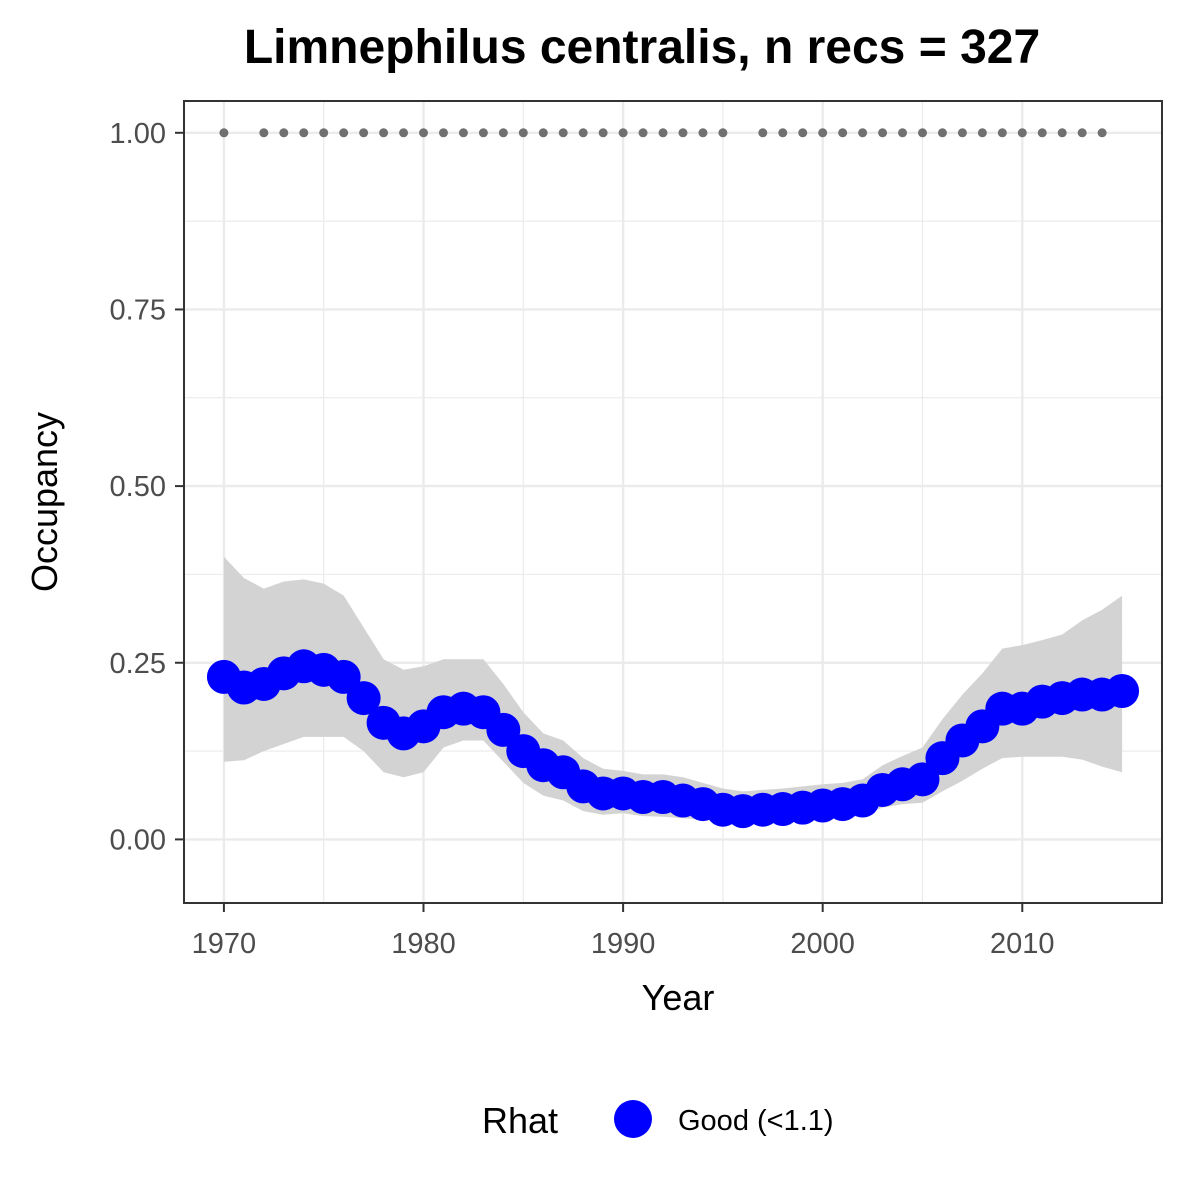 The height and width of the screenshot is (1200, 1200). I want to click on y-axis-title: Occupancy, so click(44, 502).